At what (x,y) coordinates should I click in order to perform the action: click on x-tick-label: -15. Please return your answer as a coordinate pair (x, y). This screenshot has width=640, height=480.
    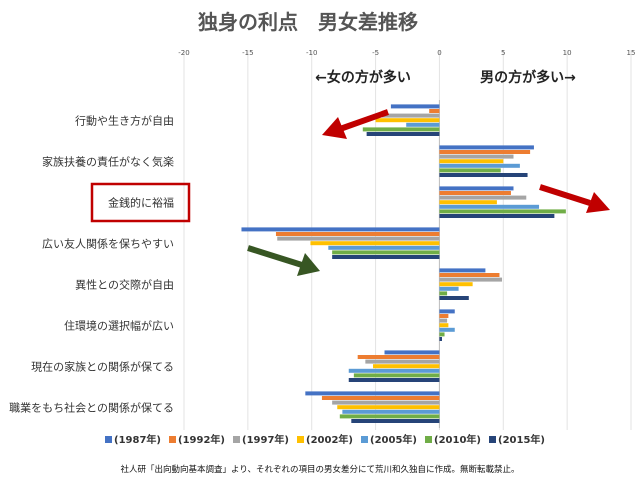
    Looking at the image, I should click on (247, 53).